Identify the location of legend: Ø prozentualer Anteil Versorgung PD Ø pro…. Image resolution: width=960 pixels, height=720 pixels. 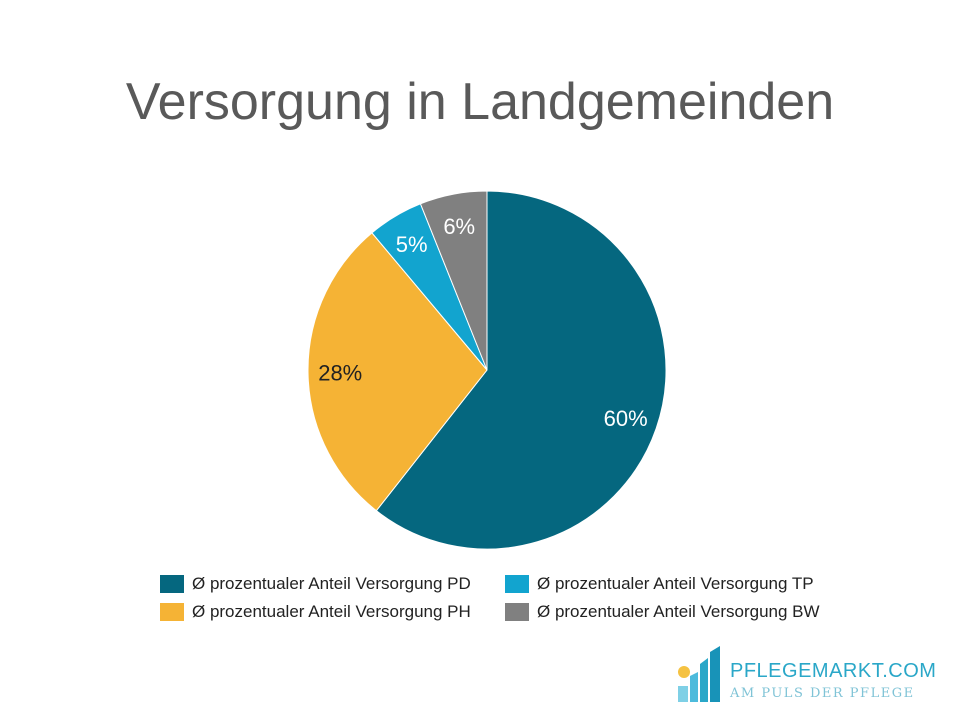
(505, 598).